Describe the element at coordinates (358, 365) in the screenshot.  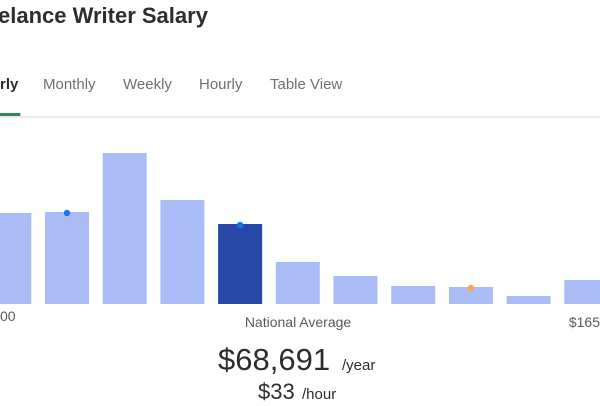
I see `yearly-unit: /year` at that location.